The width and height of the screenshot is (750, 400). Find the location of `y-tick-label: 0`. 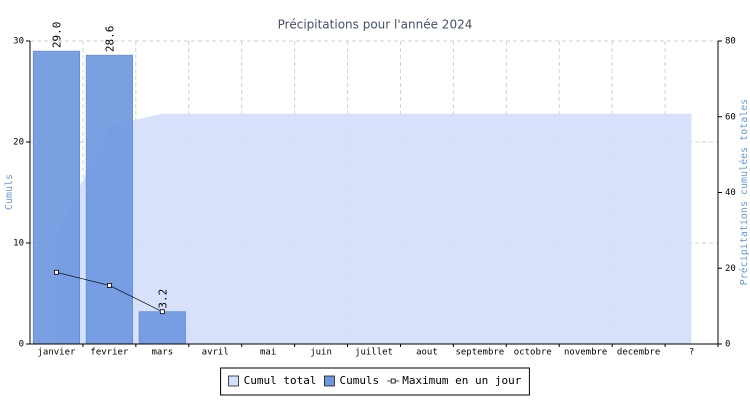

y-tick-label: 0 is located at coordinates (21, 345).